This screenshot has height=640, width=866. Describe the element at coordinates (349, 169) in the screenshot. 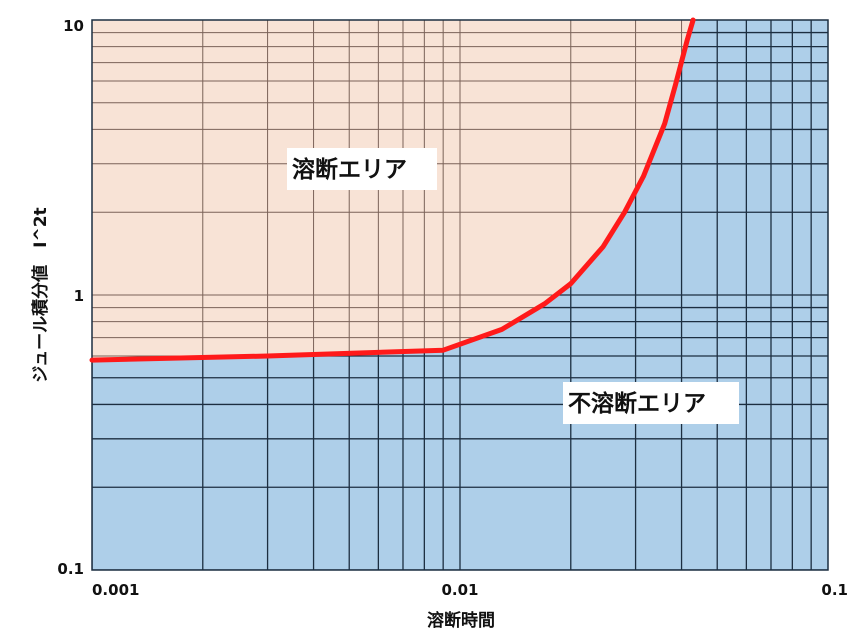

I see `fuse-area-label: 溶断エリア` at that location.